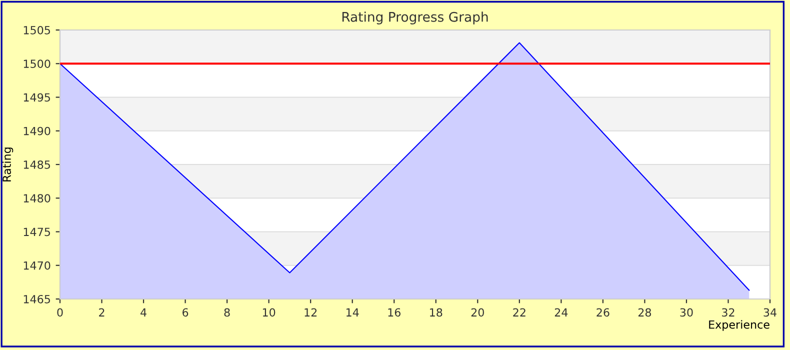 The width and height of the screenshot is (790, 350). Describe the element at coordinates (37, 30) in the screenshot. I see `y-tick-label: 1505` at that location.